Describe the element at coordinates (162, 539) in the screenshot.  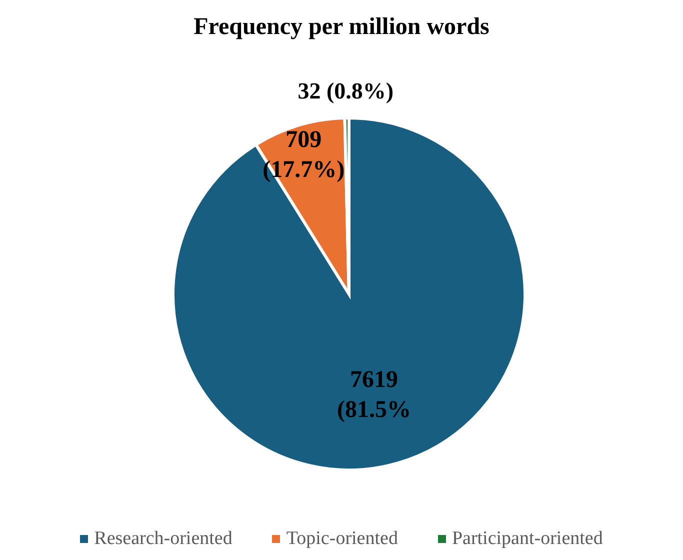
I see `legend-label: Research-oriented` at that location.